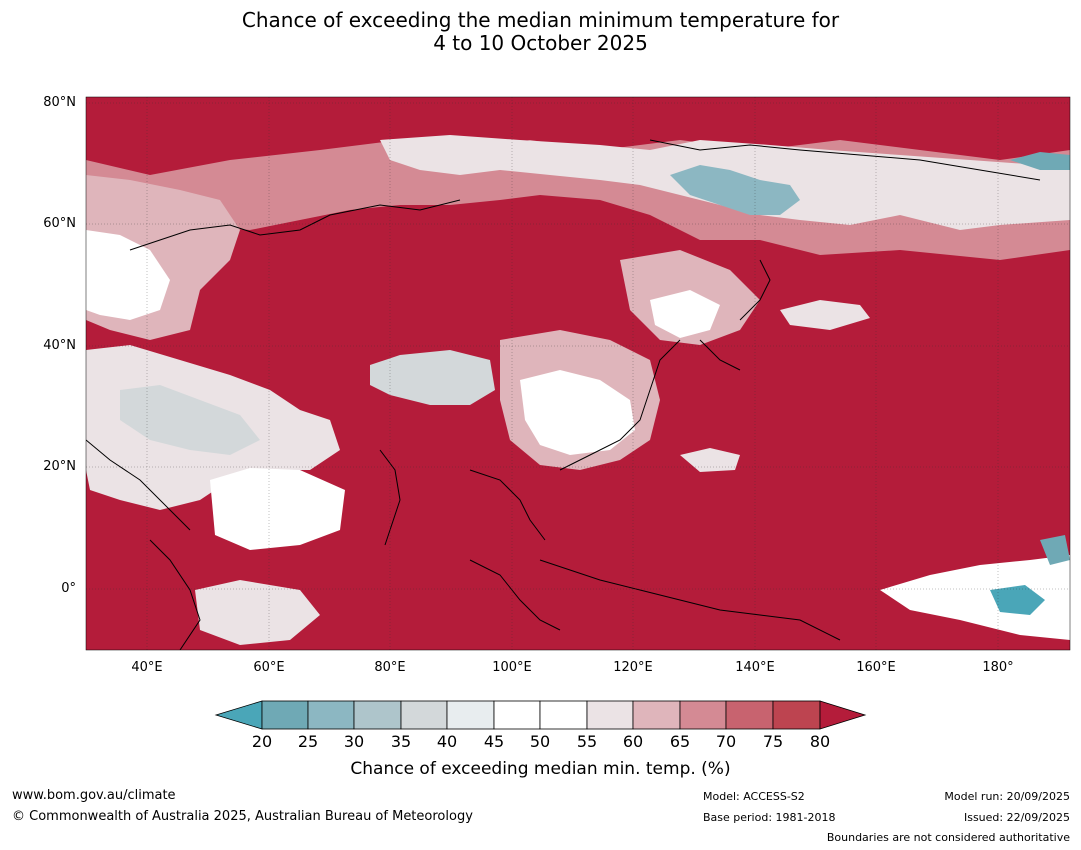  What do you see at coordinates (754, 796) in the screenshot?
I see `model-text: Model: ACCESS-S2` at bounding box center [754, 796].